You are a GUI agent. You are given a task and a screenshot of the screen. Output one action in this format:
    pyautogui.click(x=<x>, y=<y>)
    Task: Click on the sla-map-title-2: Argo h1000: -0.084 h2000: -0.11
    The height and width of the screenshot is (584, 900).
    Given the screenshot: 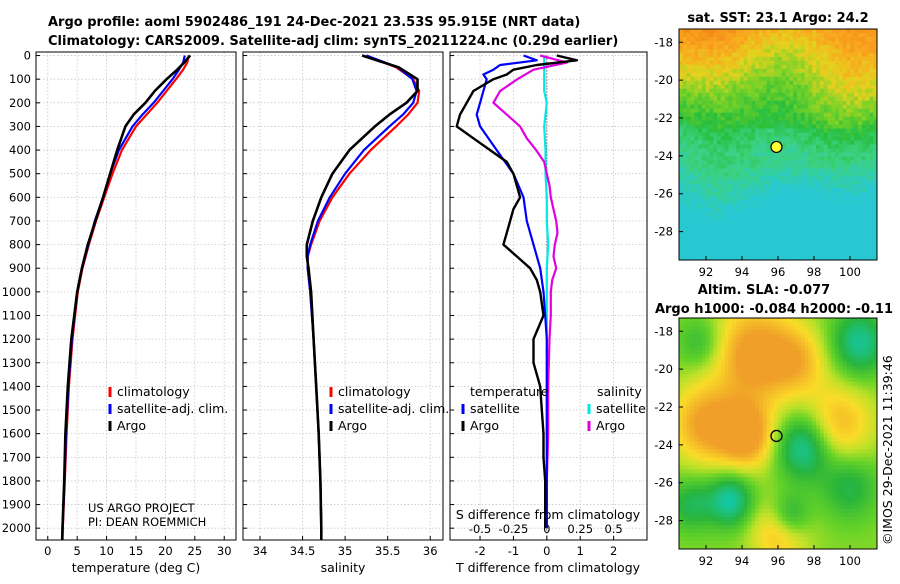 What is the action you would take?
    pyautogui.click(x=774, y=309)
    